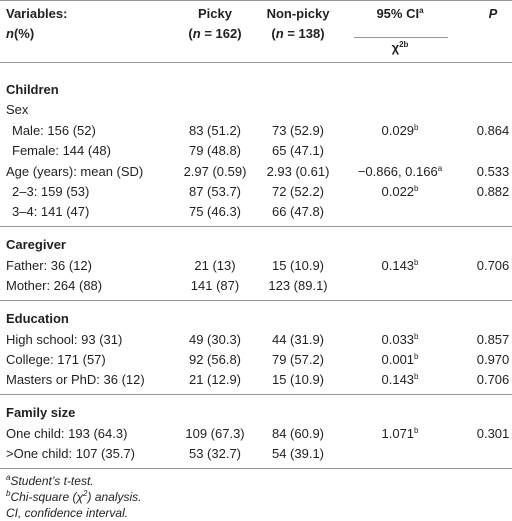  I want to click on cell: 83 (51.2), so click(215, 130).